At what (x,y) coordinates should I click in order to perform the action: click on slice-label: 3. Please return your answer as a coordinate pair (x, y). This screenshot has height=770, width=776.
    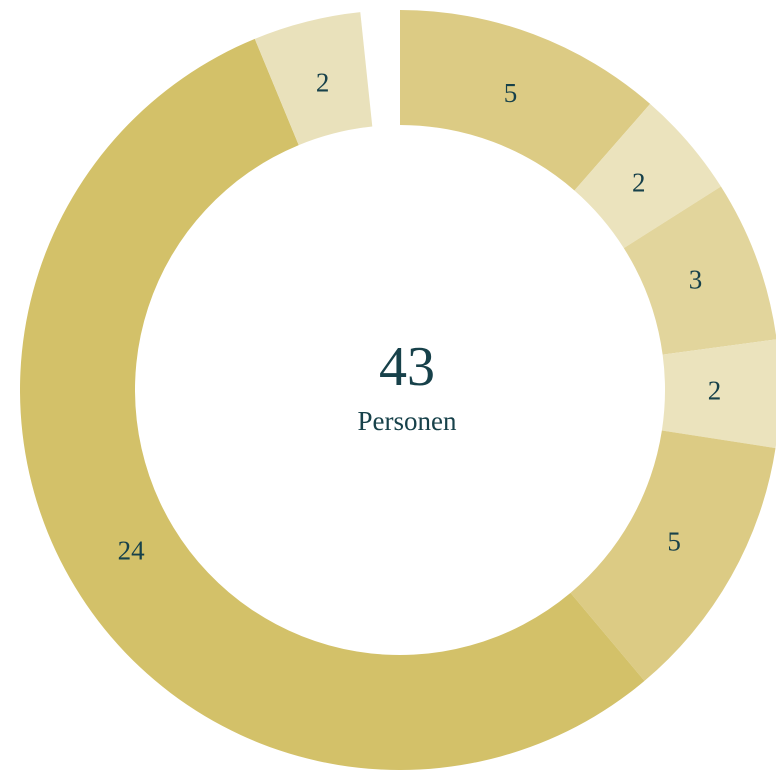
    Looking at the image, I should click on (696, 280).